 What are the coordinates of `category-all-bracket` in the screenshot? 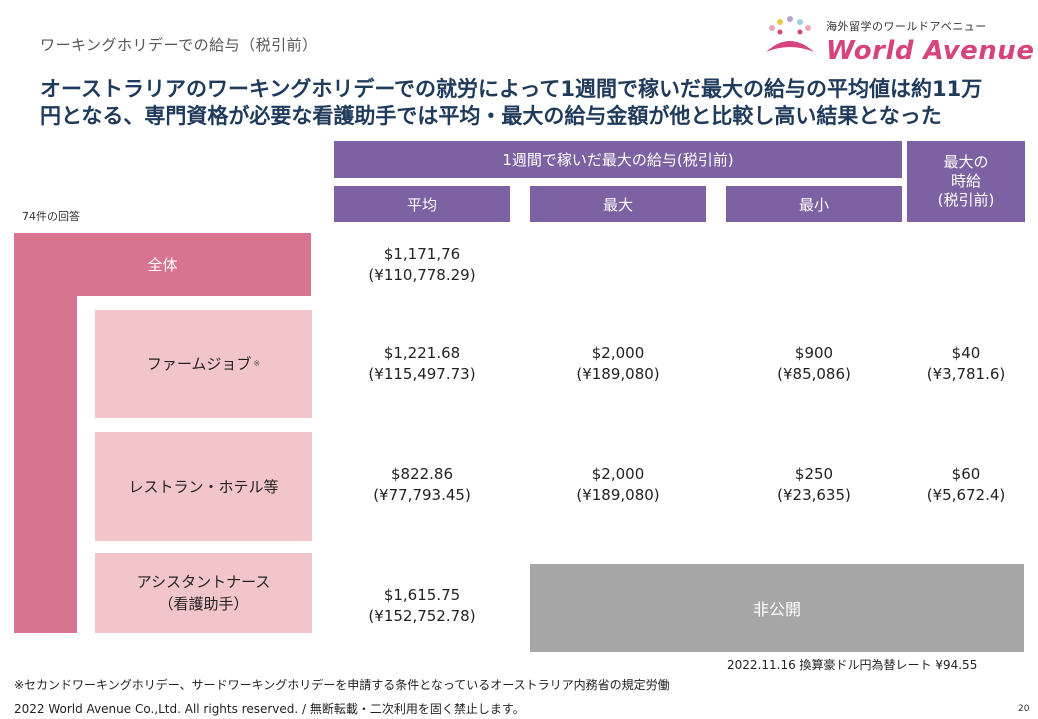 It's located at (45, 433).